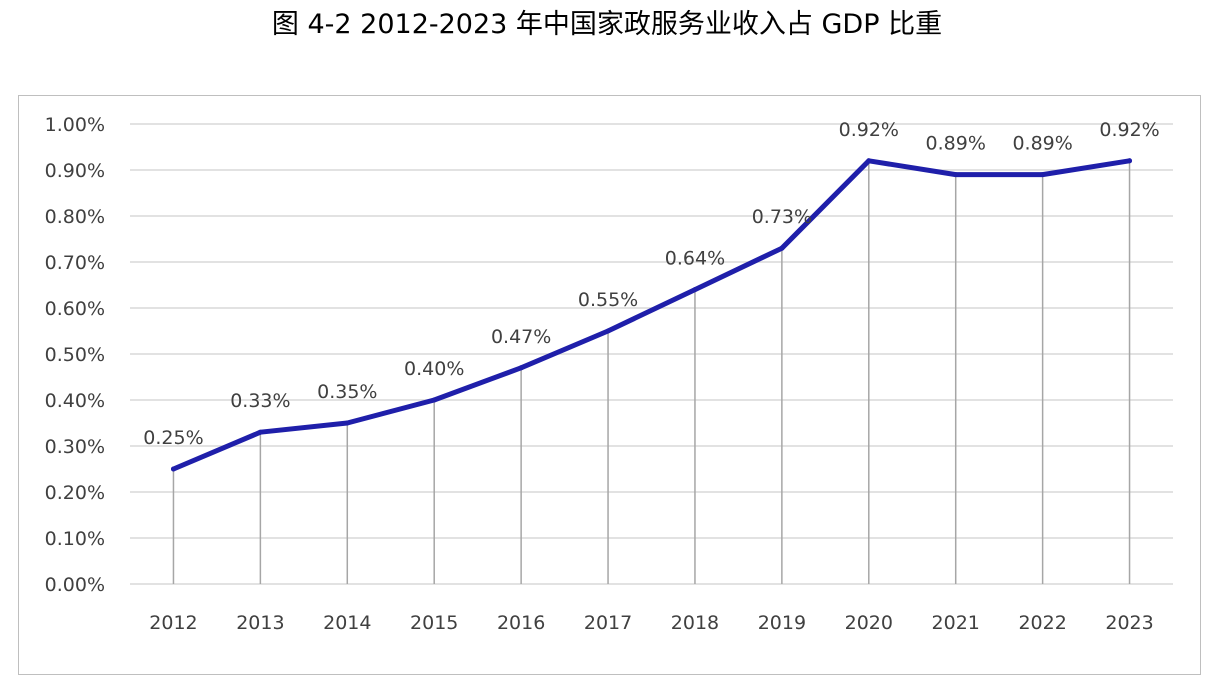  I want to click on x-tick-label-2016: 2016, so click(521, 623).